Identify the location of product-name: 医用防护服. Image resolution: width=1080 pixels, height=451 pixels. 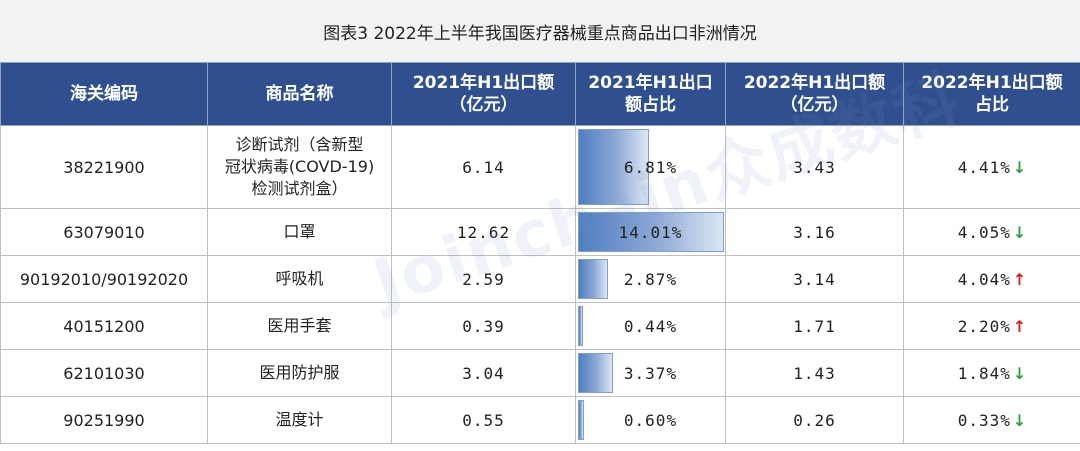
(299, 372).